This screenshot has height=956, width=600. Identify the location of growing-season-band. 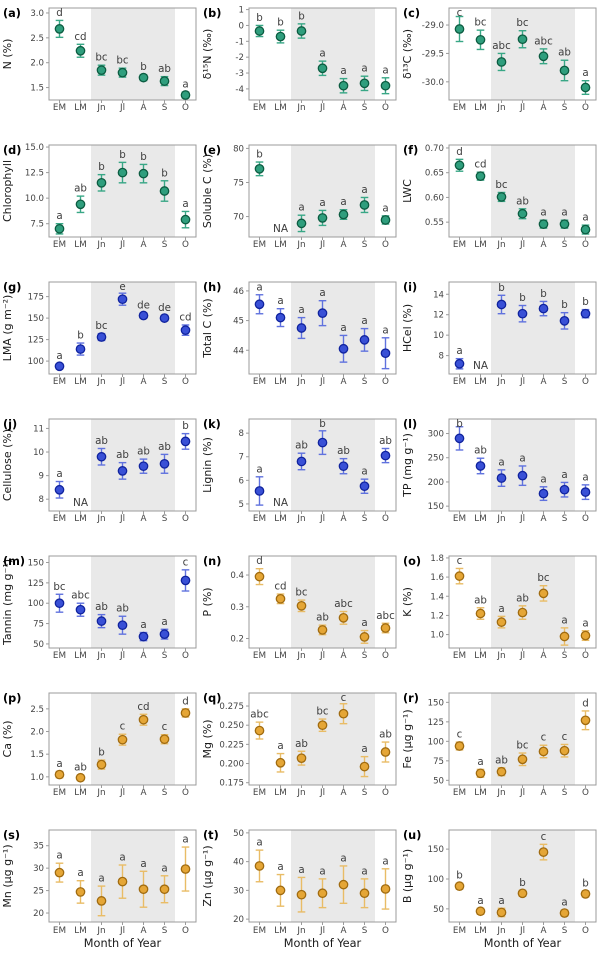
(333, 465).